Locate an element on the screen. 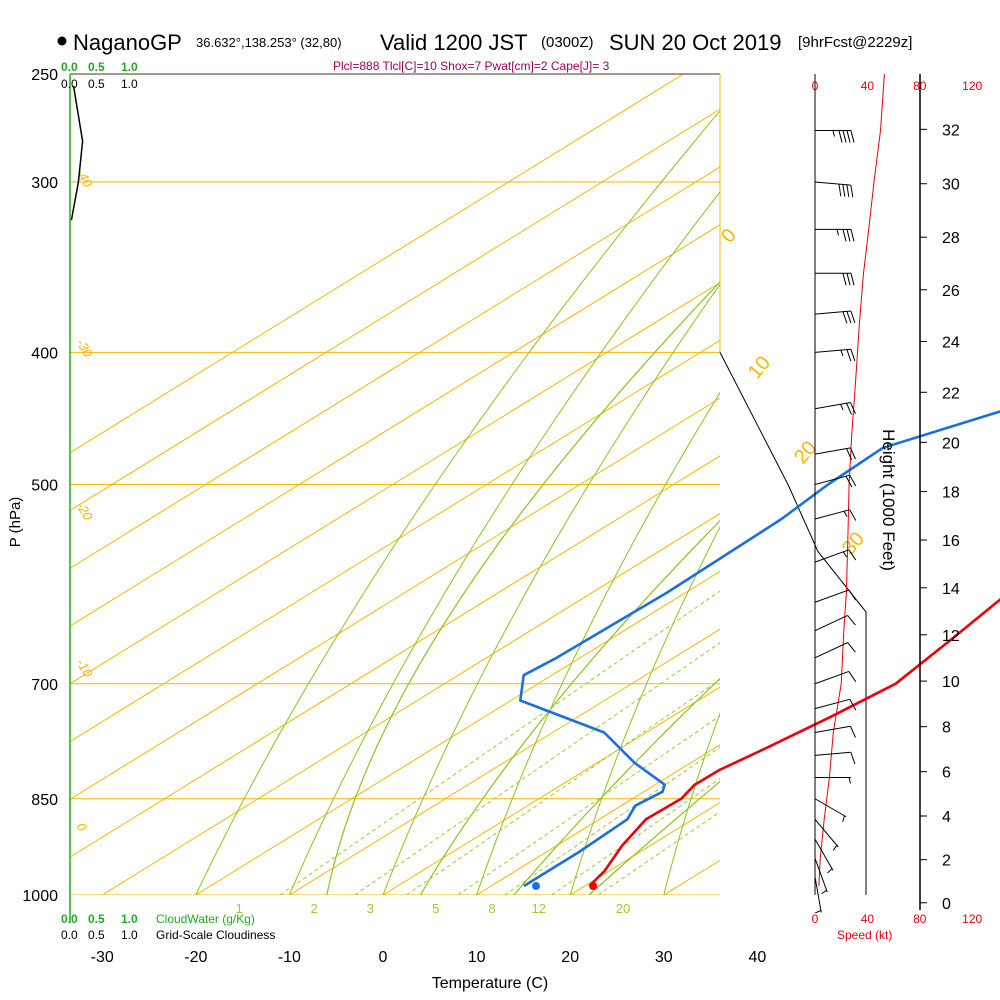  adiabat-label: 30 is located at coordinates (853, 543).